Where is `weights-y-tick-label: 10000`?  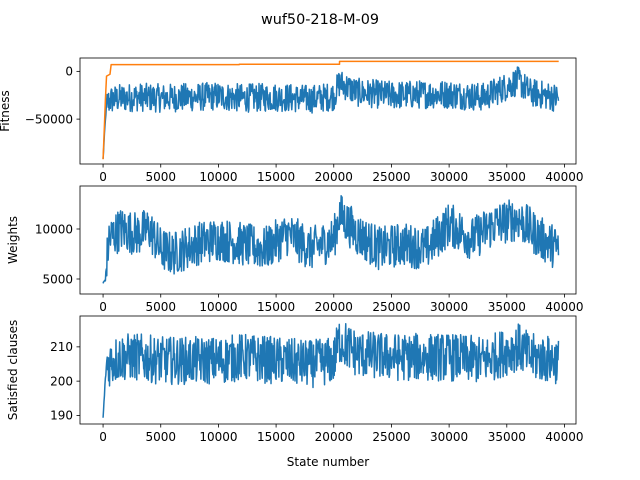
weights-y-tick-label: 10000 is located at coordinates (54, 229).